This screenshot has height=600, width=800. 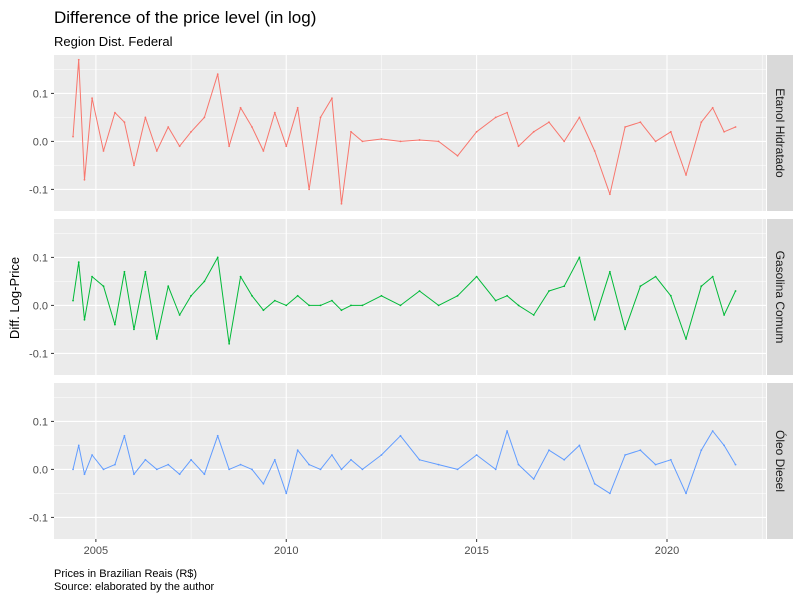 I want to click on facet-strip-gasolina-comum, so click(x=780, y=297).